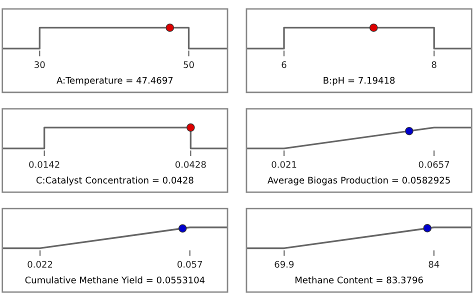  What do you see at coordinates (434, 264) in the screenshot?
I see `x-tick-label: 84` at bounding box center [434, 264].